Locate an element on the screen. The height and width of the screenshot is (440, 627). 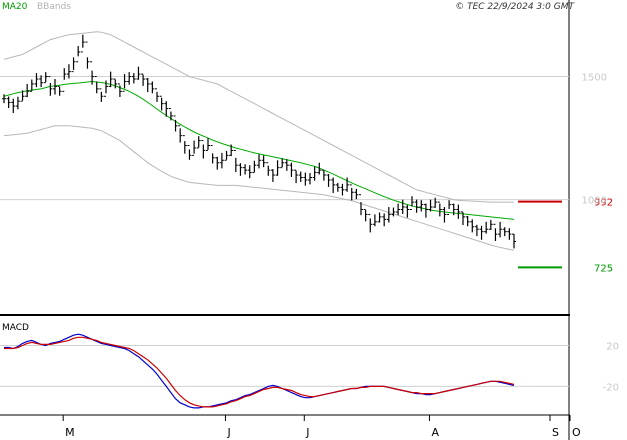
legend-bbands: BBands is located at coordinates (54, 7).